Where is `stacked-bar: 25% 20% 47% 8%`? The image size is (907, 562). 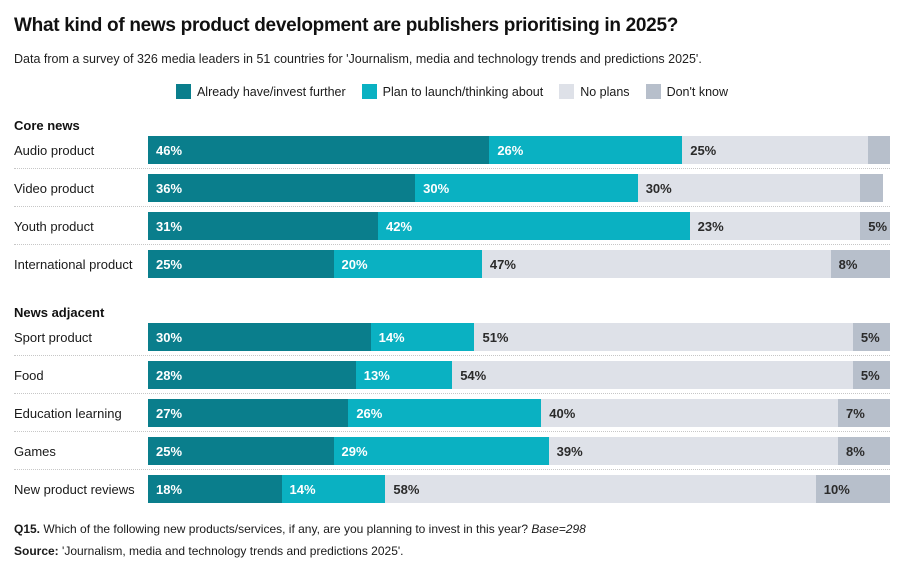
stacked-bar: 25% 20% 47% 8% is located at coordinates (519, 264).